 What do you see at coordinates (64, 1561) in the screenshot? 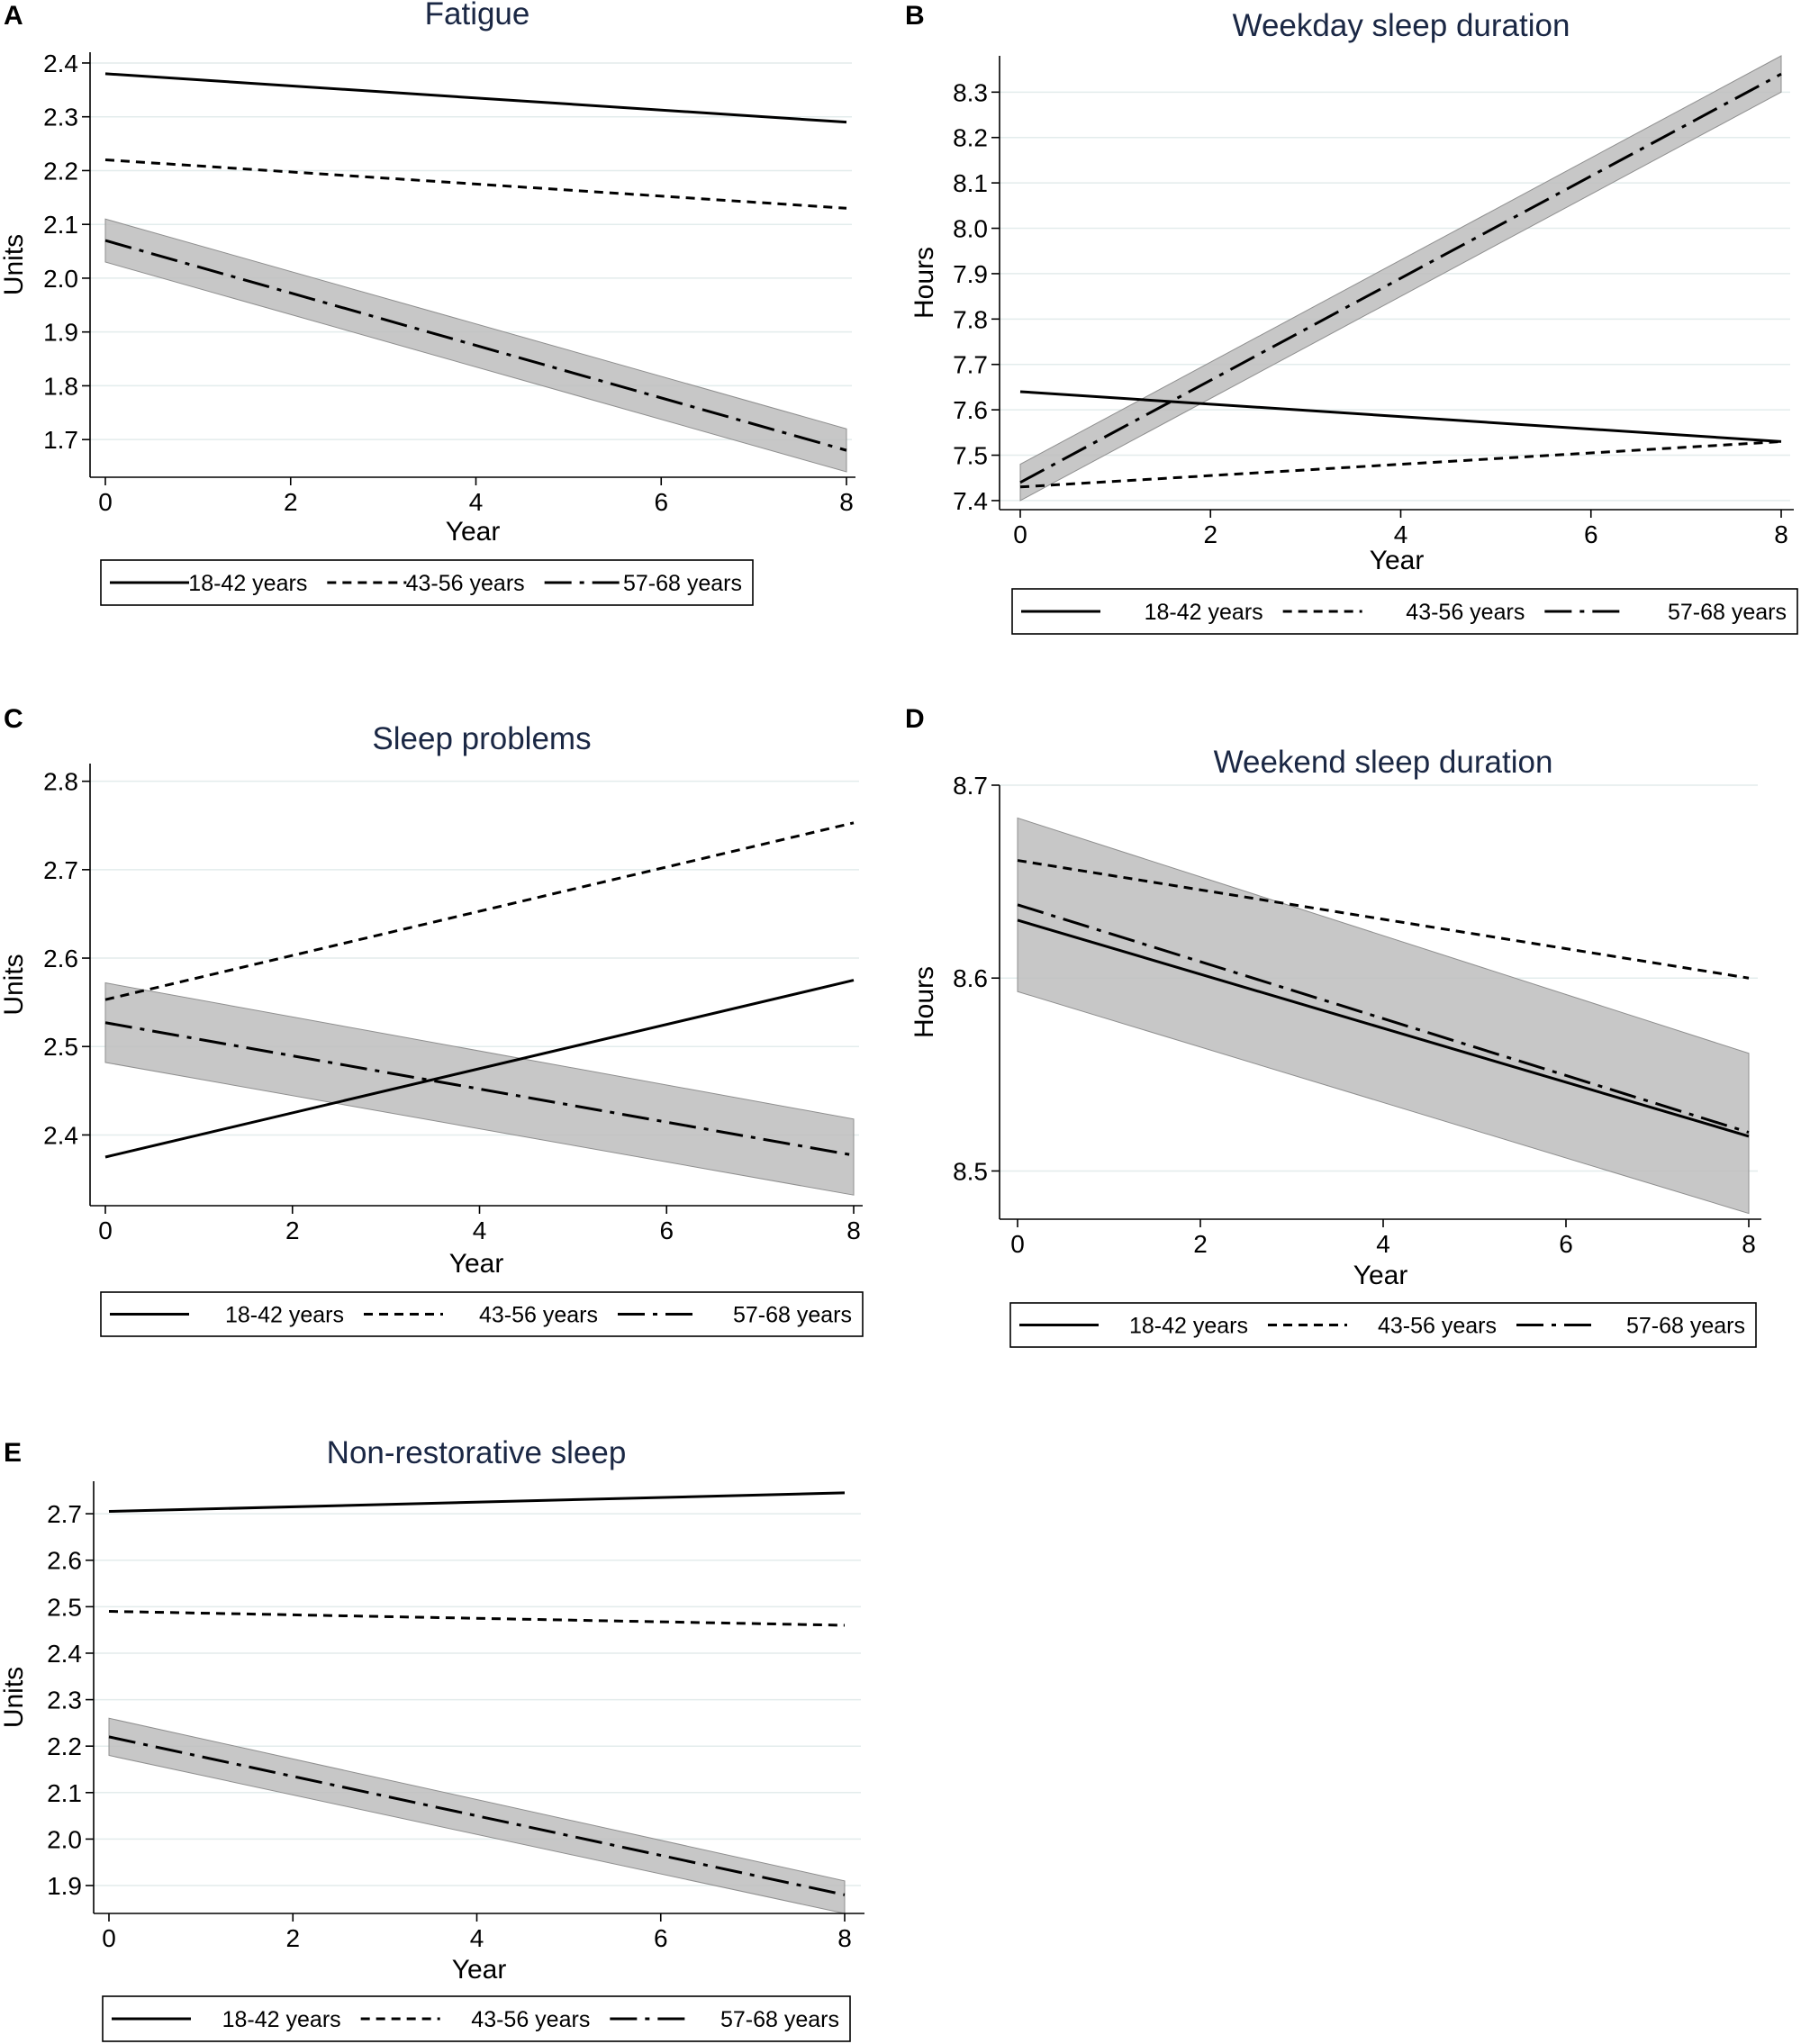
I see `y-tick-label: 2.6` at bounding box center [64, 1561].